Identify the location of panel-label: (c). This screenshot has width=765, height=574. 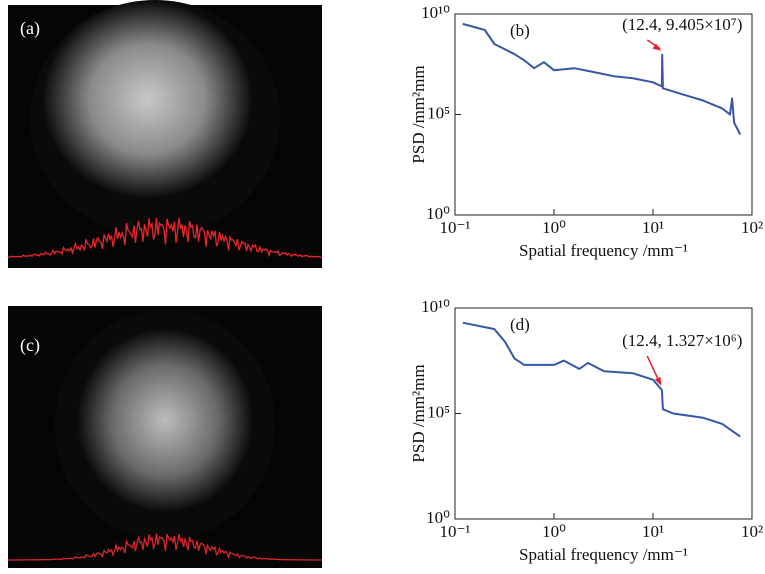
(30, 345).